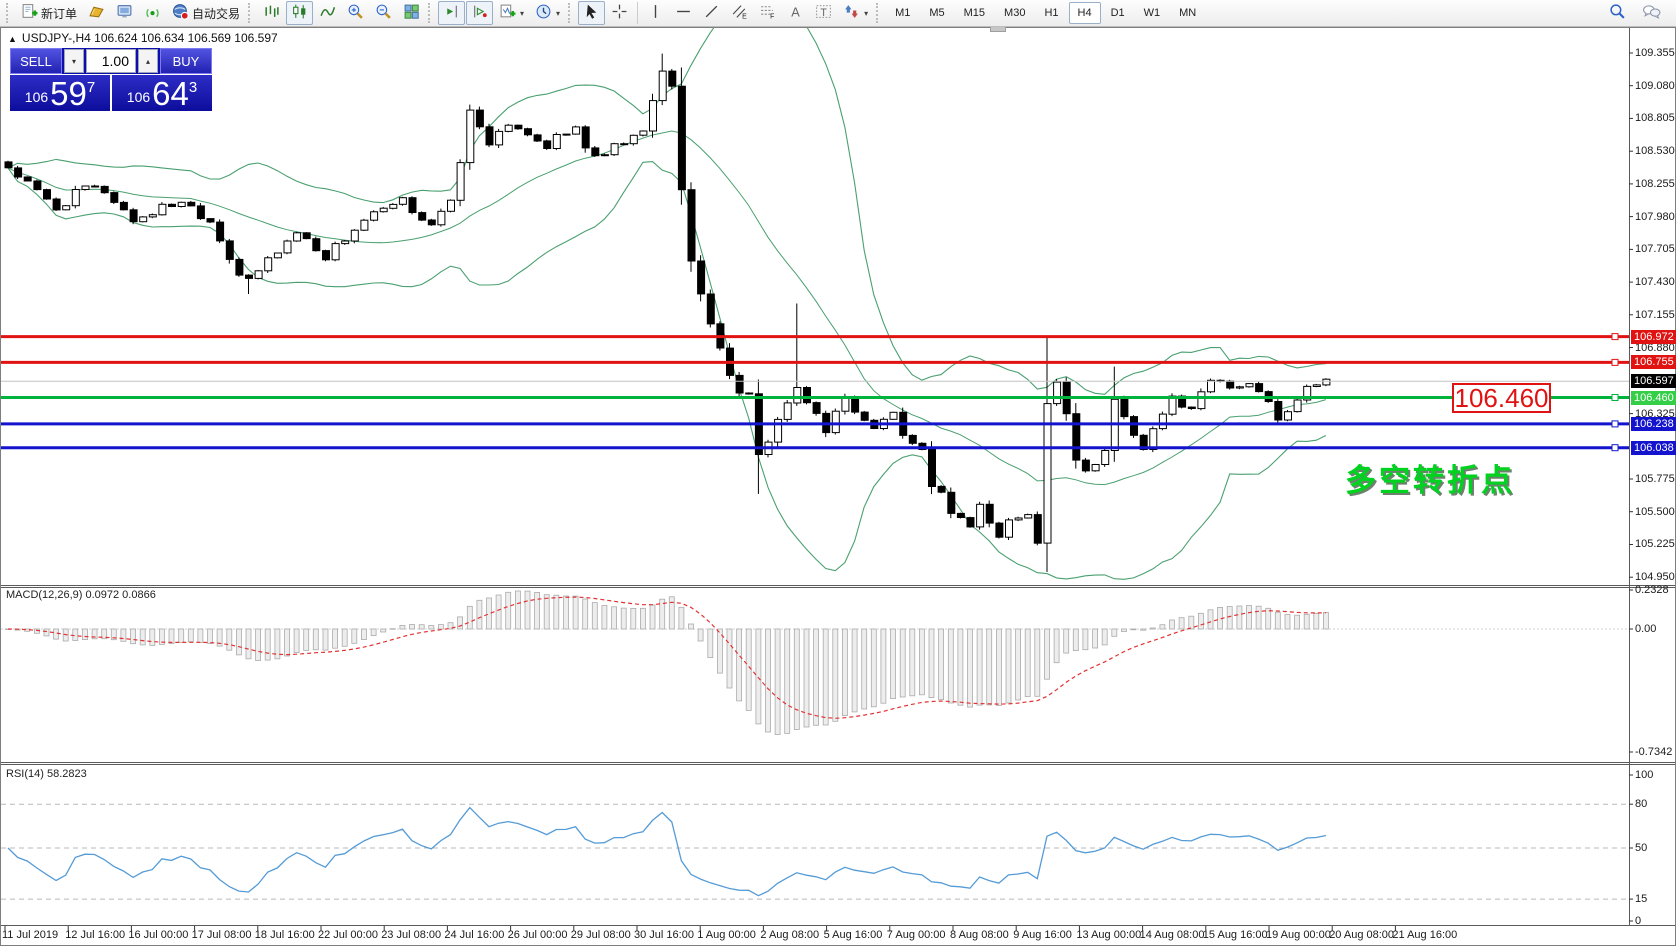  Describe the element at coordinates (186, 61) in the screenshot. I see `buy-button: BUY` at that location.